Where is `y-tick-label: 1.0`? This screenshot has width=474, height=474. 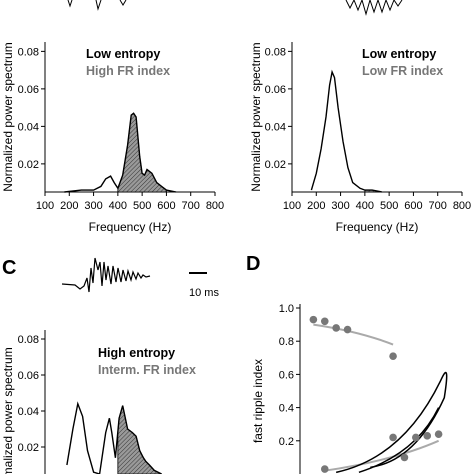 y-tick-label: 1.0 is located at coordinates (286, 309).